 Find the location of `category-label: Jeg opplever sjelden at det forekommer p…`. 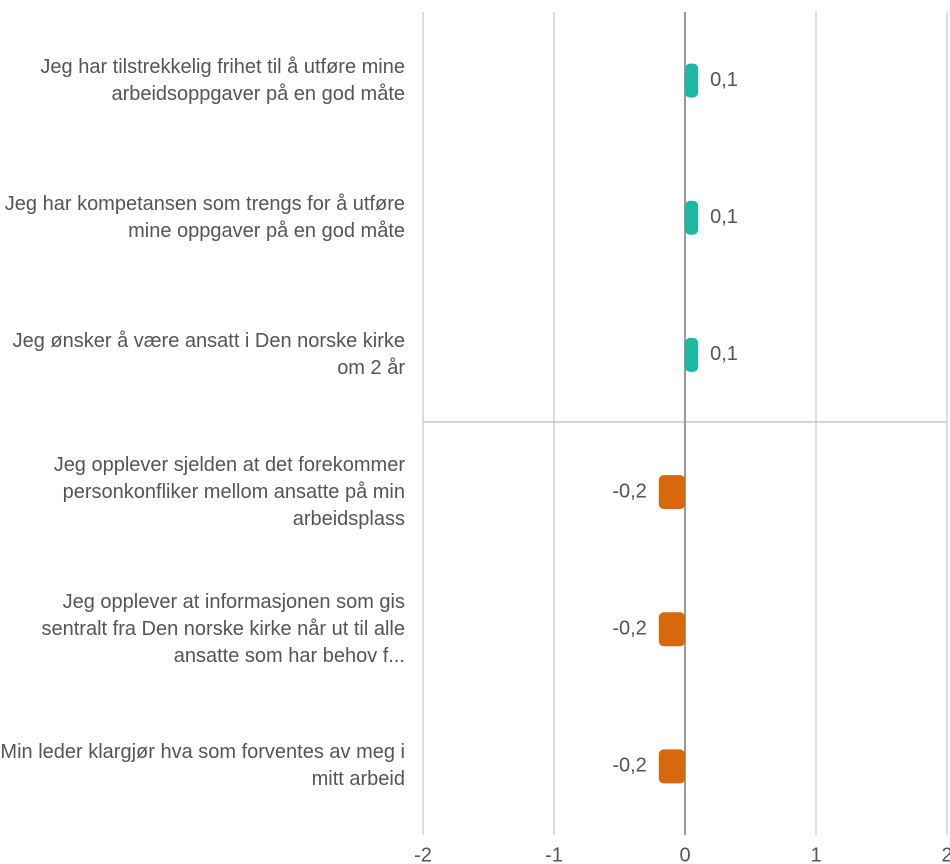

category-label: Jeg opplever sjelden at det forekommer p… is located at coordinates (229, 491).